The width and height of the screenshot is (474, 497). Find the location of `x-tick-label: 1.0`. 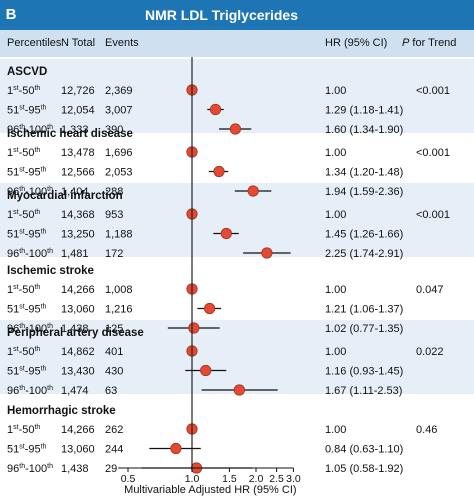

x-tick-label: 1.0 is located at coordinates (192, 479).